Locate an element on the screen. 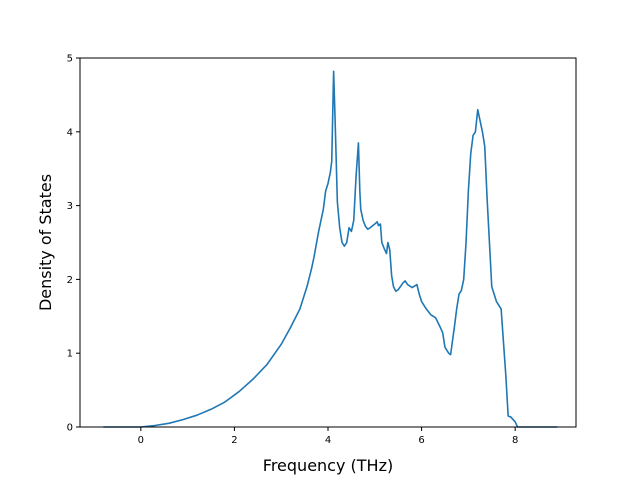 The image size is (640, 480). x-tick-label: 2 is located at coordinates (234, 440).